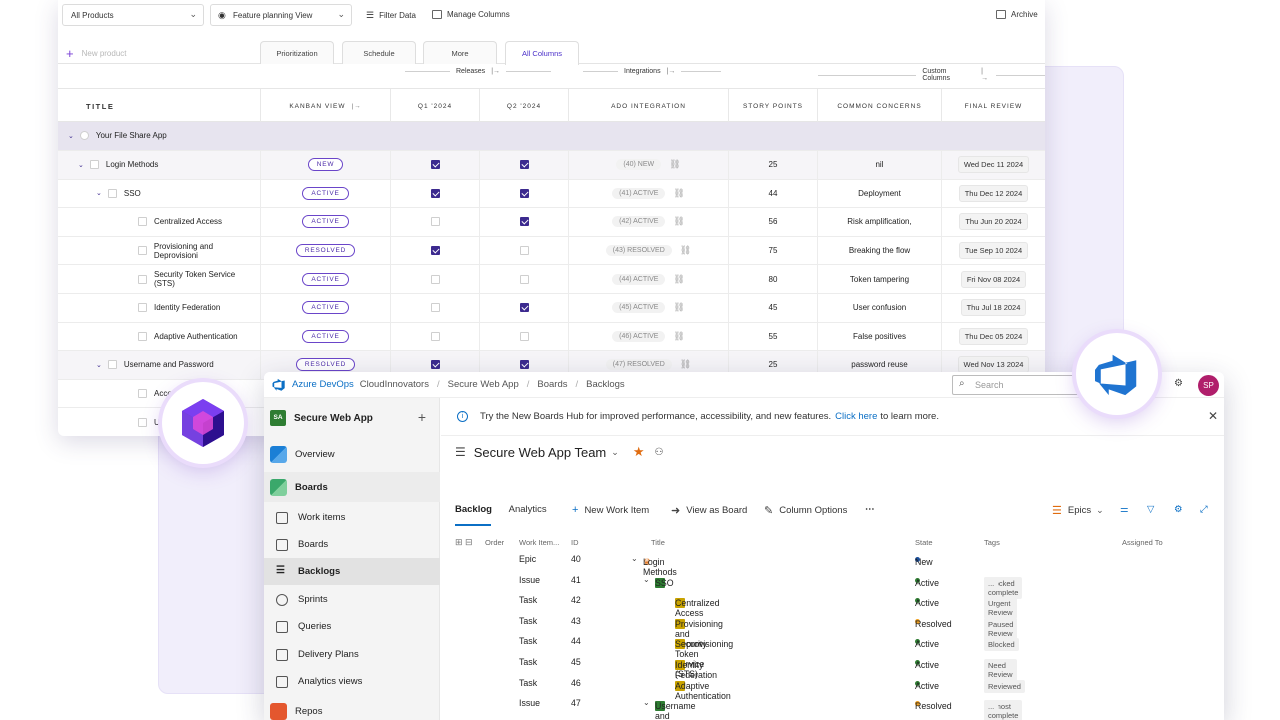 The image size is (1280, 720). I want to click on close-icon: ✕, so click(1212, 416).